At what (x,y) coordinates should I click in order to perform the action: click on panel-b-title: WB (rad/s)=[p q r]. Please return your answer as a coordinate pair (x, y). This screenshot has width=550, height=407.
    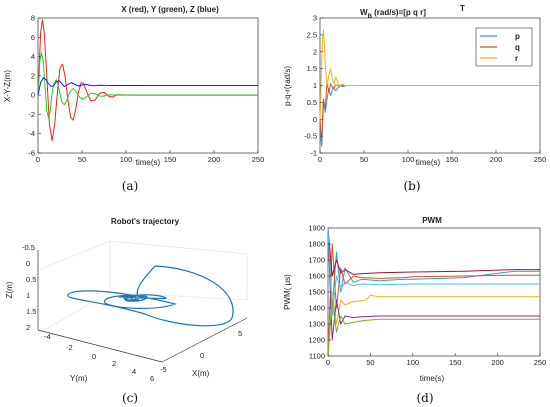
    Looking at the image, I should click on (393, 14).